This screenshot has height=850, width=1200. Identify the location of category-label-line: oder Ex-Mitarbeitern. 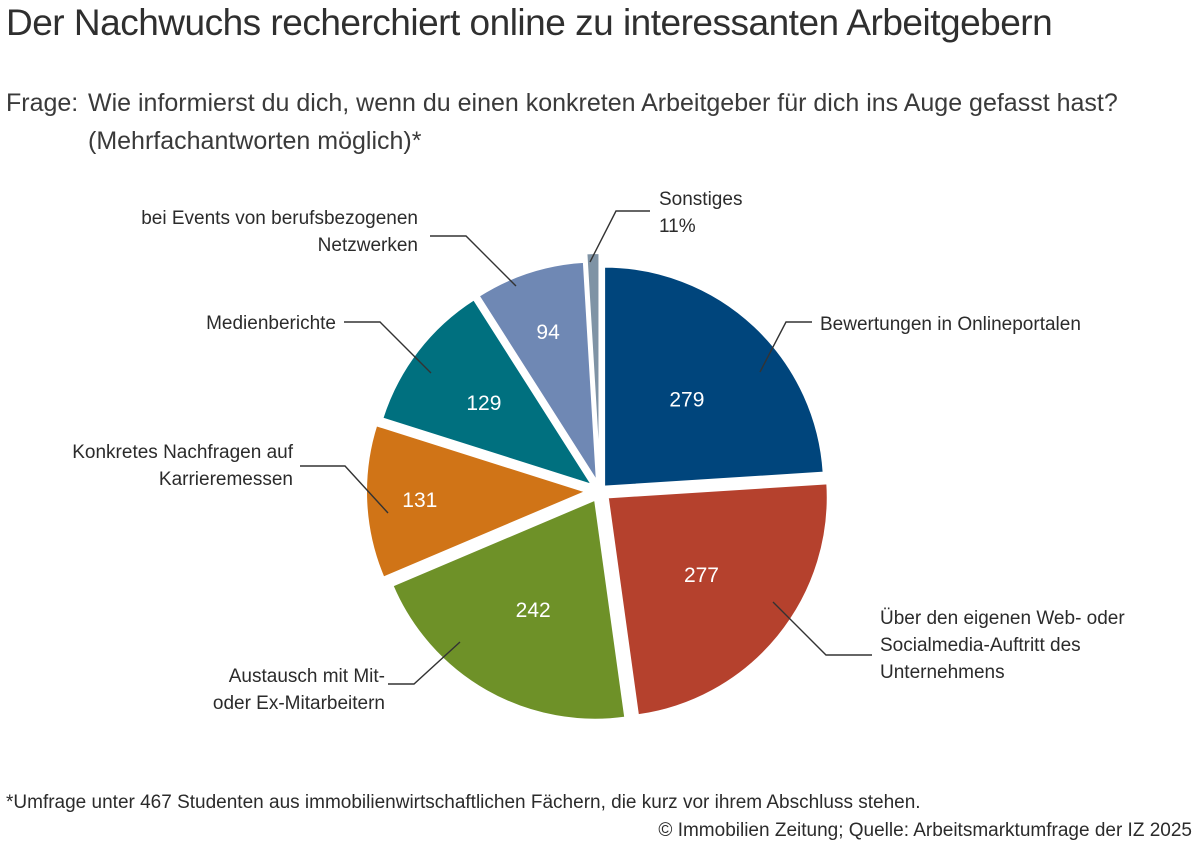
(299, 703).